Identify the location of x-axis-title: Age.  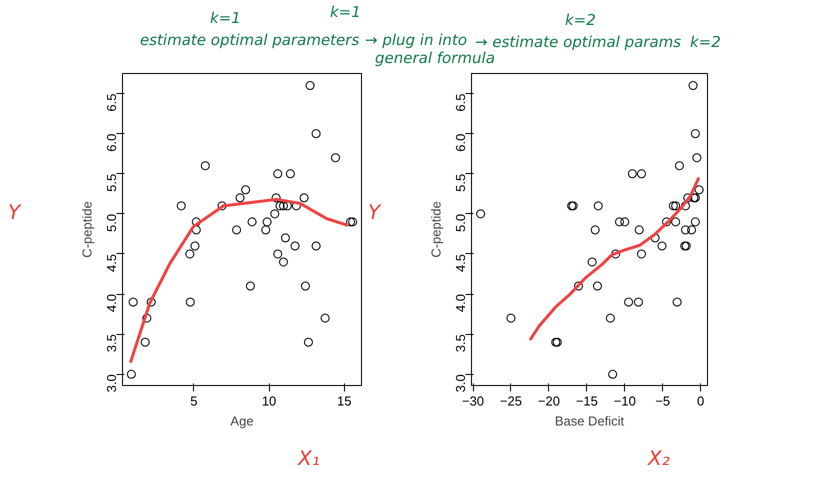
(242, 421).